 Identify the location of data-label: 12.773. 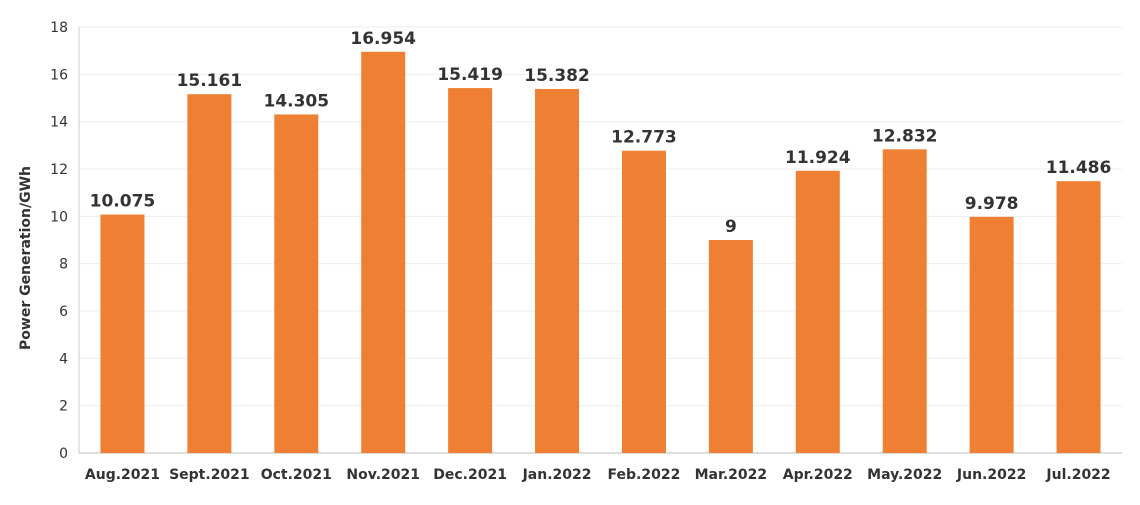
(644, 138).